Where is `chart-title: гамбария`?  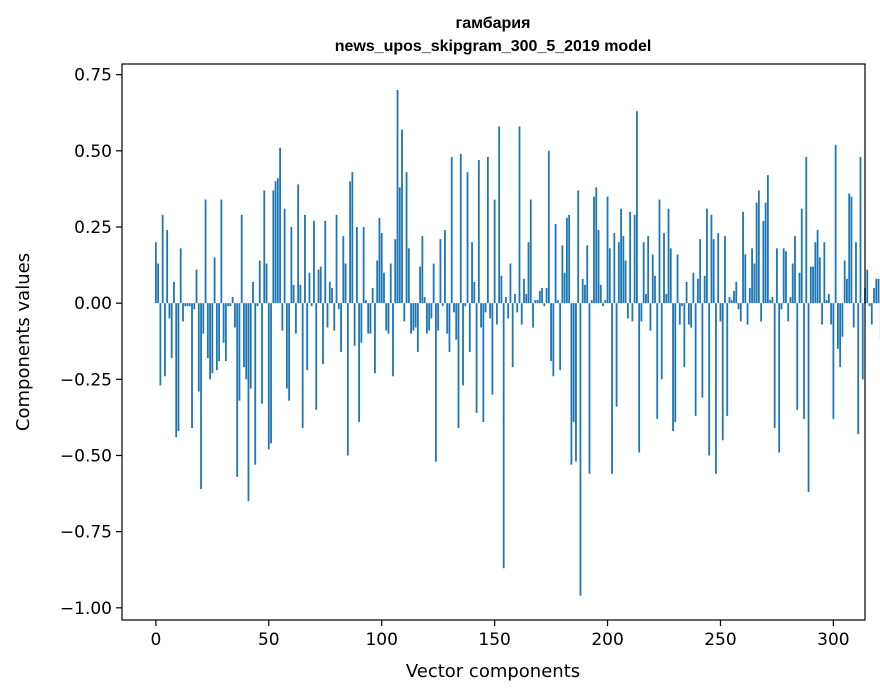 chart-title: гамбария is located at coordinates (493, 23).